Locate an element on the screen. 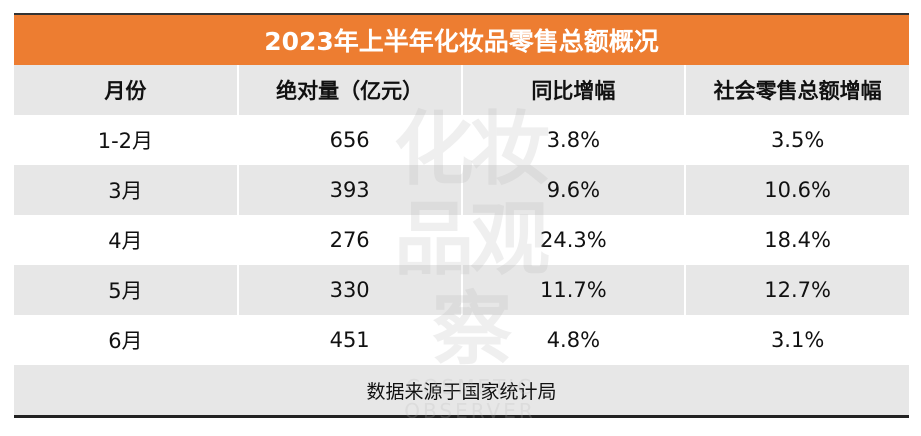 The width and height of the screenshot is (921, 436). source-note: 数据来源于国家统计局 is located at coordinates (461, 391).